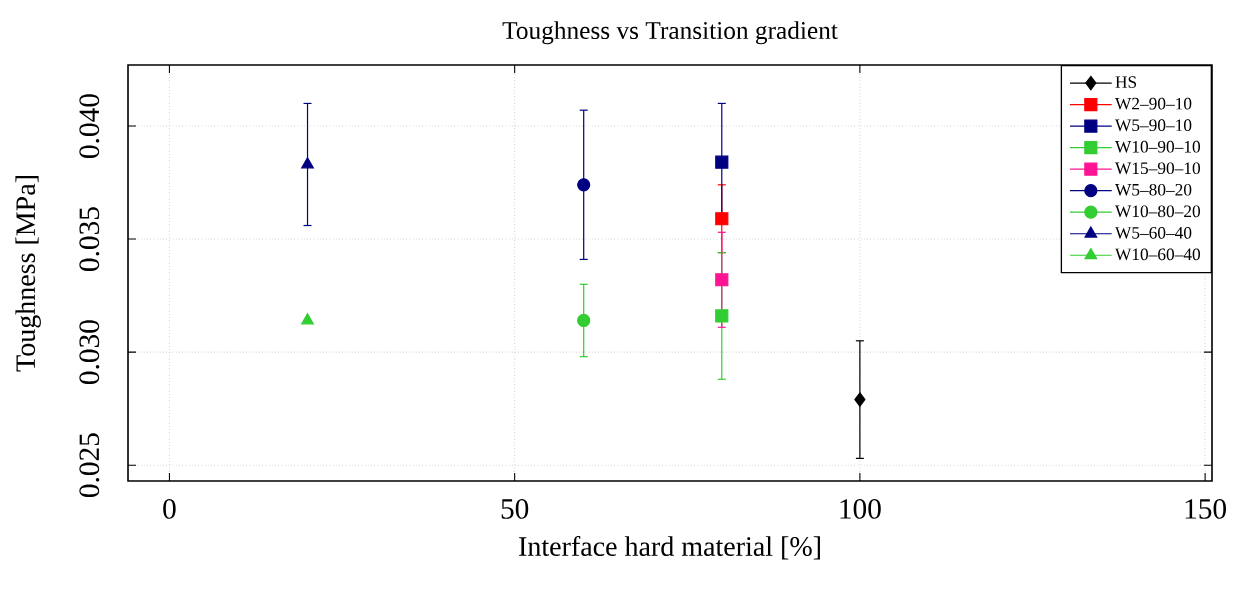  What do you see at coordinates (1153, 125) in the screenshot?
I see `legend-label: W5–90–10` at bounding box center [1153, 125].